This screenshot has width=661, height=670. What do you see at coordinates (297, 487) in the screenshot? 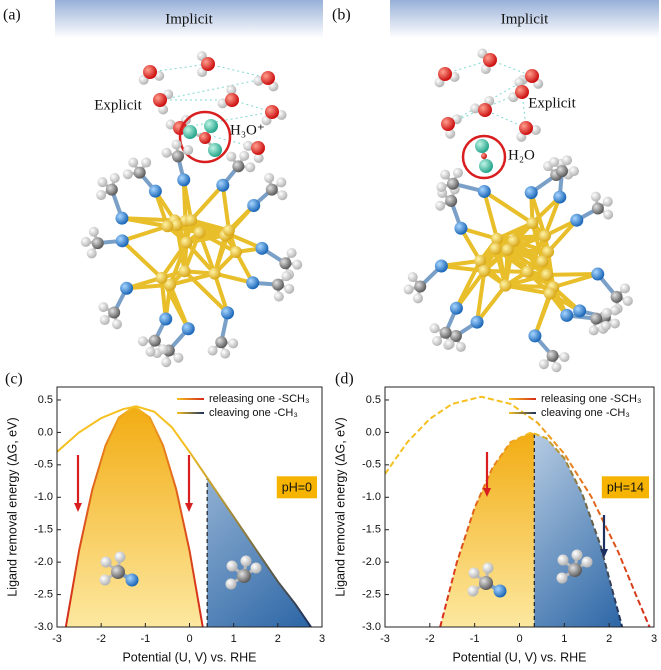
I see `annotation-box` at bounding box center [297, 487].